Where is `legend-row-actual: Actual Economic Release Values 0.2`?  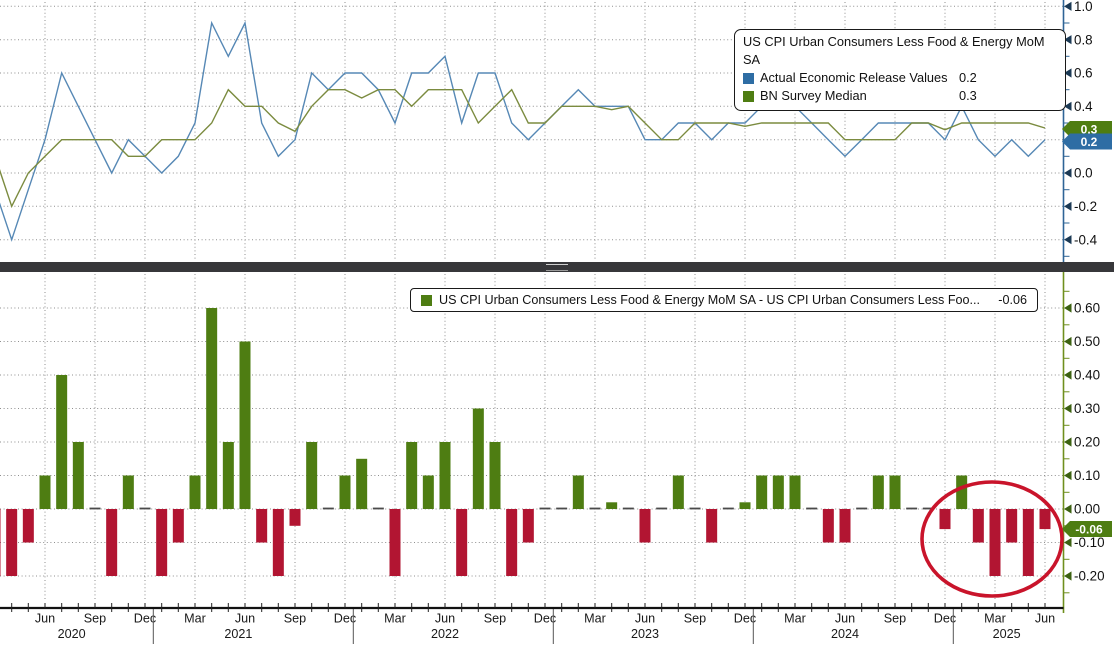
legend-row-actual: Actual Economic Release Values 0.2 is located at coordinates (900, 78).